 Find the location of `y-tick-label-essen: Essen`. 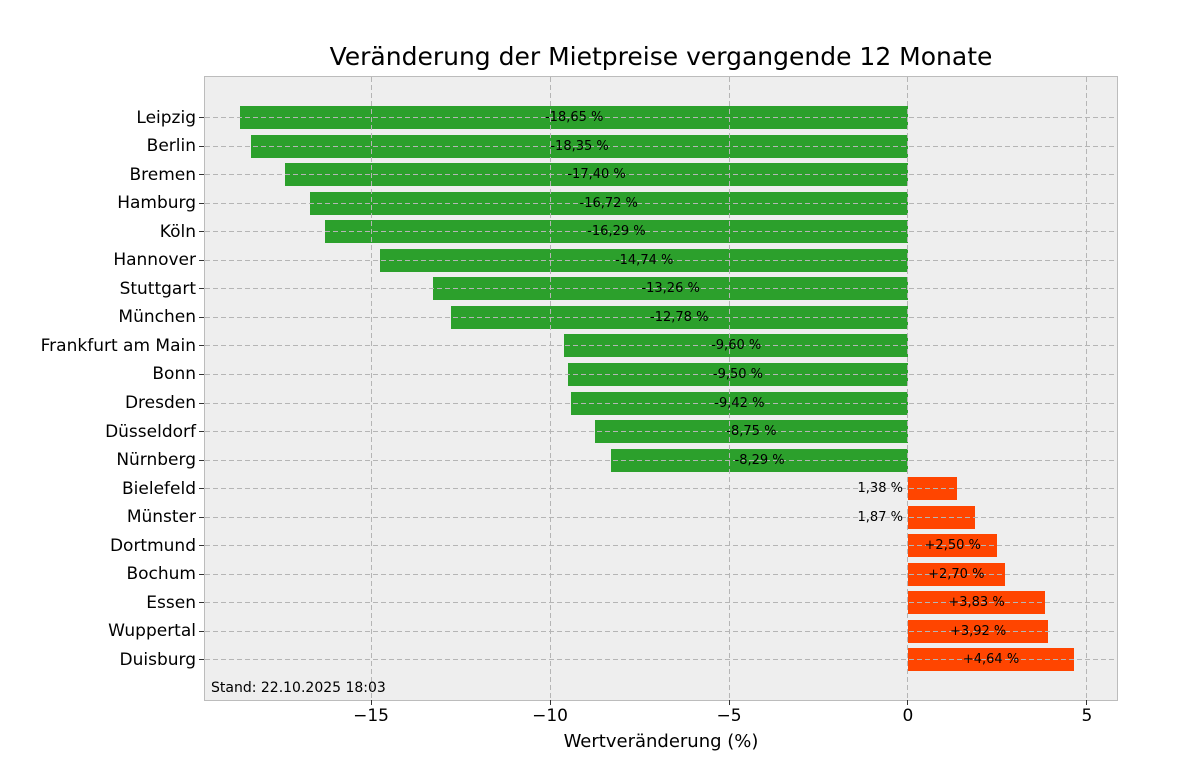

y-tick-label-essen: Essen is located at coordinates (171, 602).